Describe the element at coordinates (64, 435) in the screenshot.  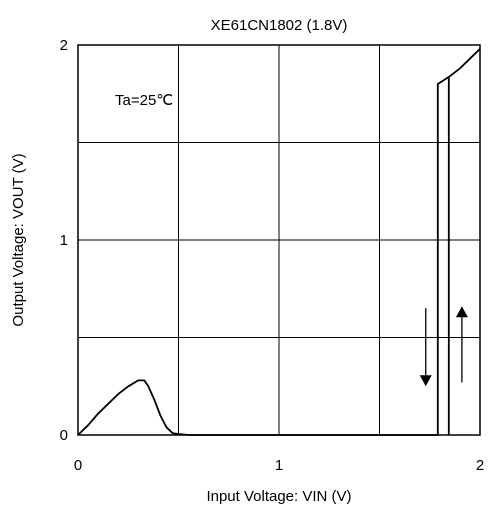
I see `y-tick-label: 0` at that location.